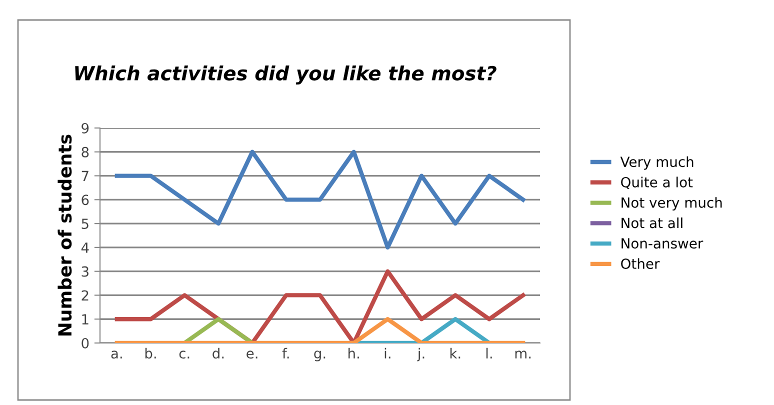 The width and height of the screenshot is (774, 405). Describe the element at coordinates (285, 353) in the screenshot. I see `x-tick-label: f.` at that location.